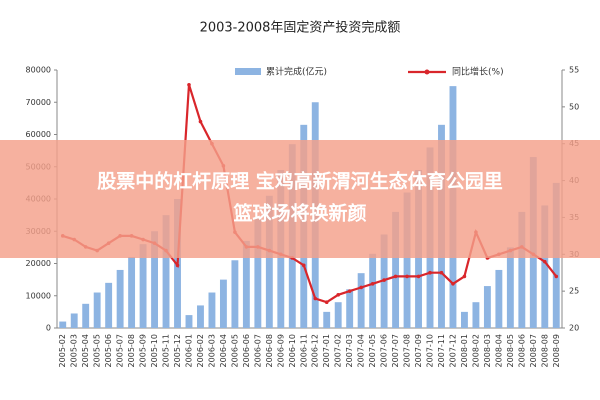 The width and height of the screenshot is (600, 400). I want to click on y2-tick-label: 25, so click(574, 291).